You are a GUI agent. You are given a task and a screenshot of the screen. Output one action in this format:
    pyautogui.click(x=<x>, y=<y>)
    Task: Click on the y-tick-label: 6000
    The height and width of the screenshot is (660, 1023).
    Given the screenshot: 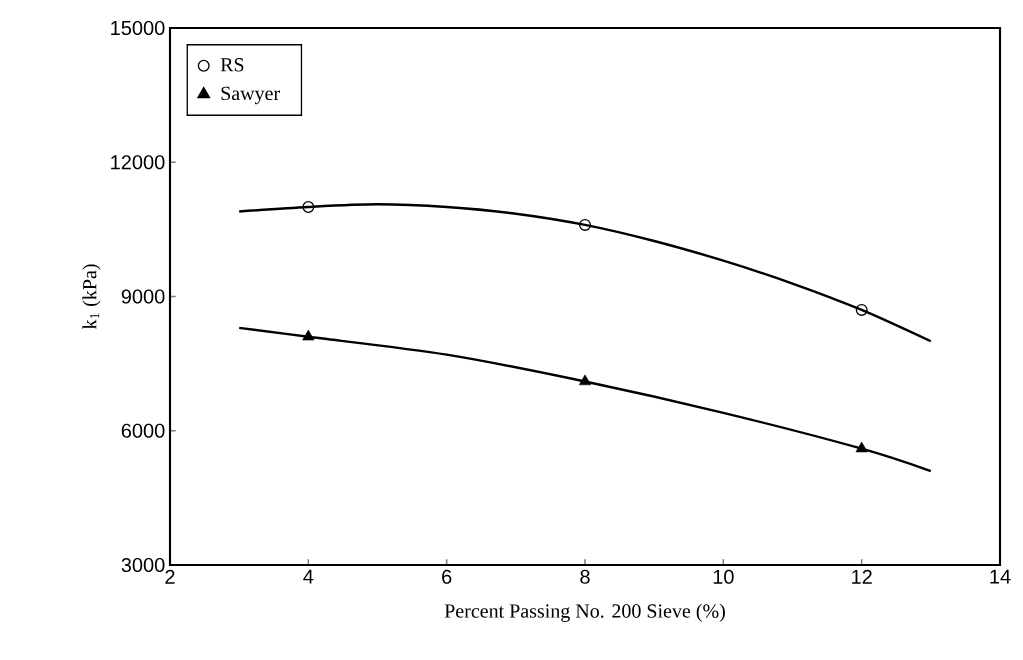 What is the action you would take?
    pyautogui.click(x=143, y=430)
    